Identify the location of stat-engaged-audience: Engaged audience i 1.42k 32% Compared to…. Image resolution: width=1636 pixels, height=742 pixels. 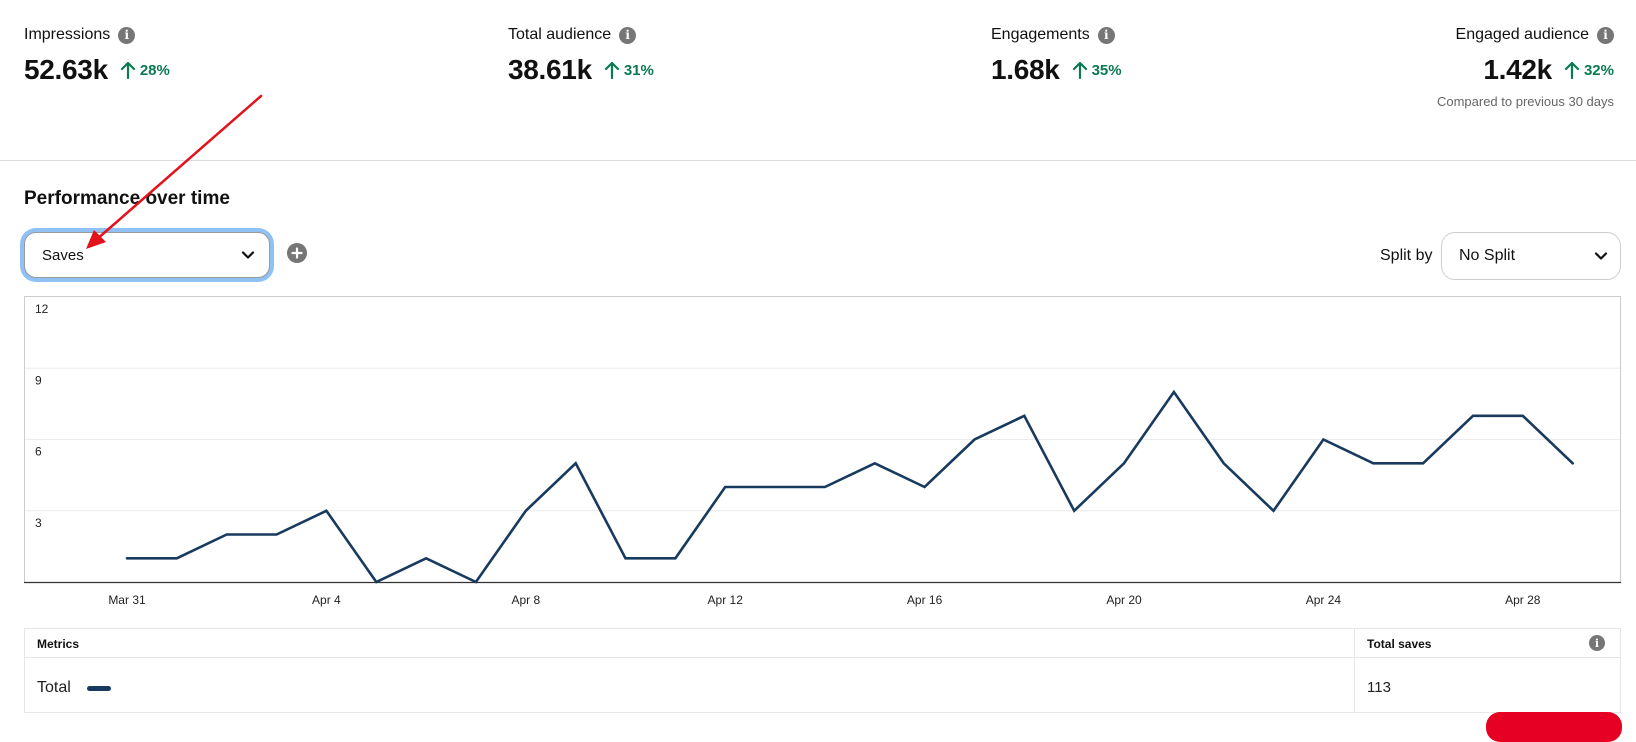
(1525, 67).